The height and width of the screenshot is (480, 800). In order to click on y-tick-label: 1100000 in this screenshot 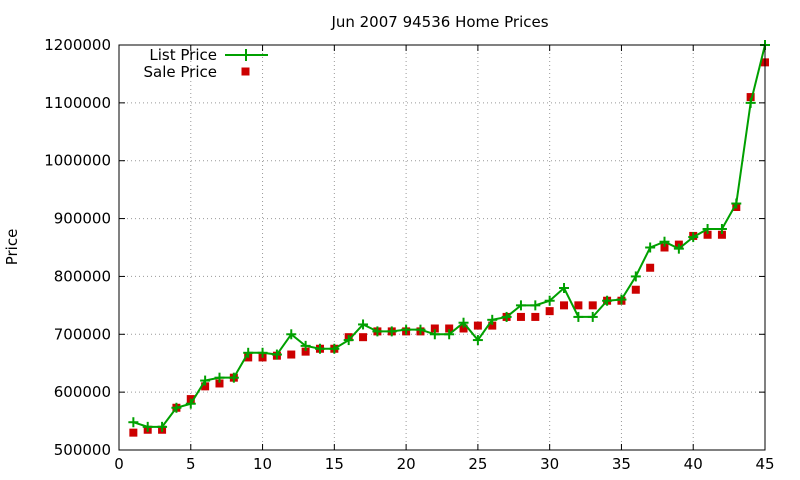, I will do `click(77, 103)`.